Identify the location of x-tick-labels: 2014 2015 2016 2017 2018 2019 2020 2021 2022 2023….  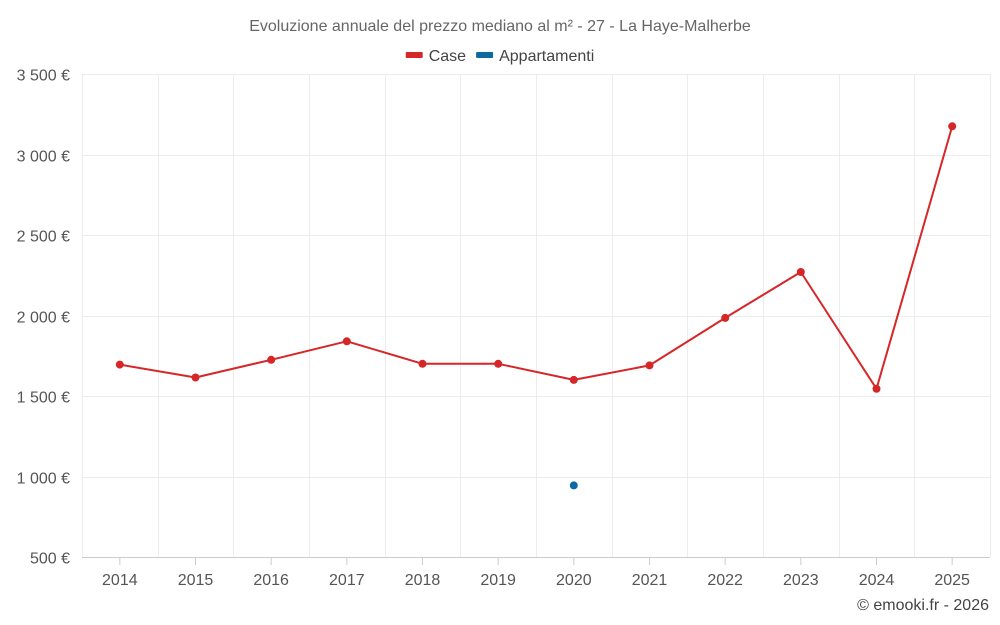
(536, 573).